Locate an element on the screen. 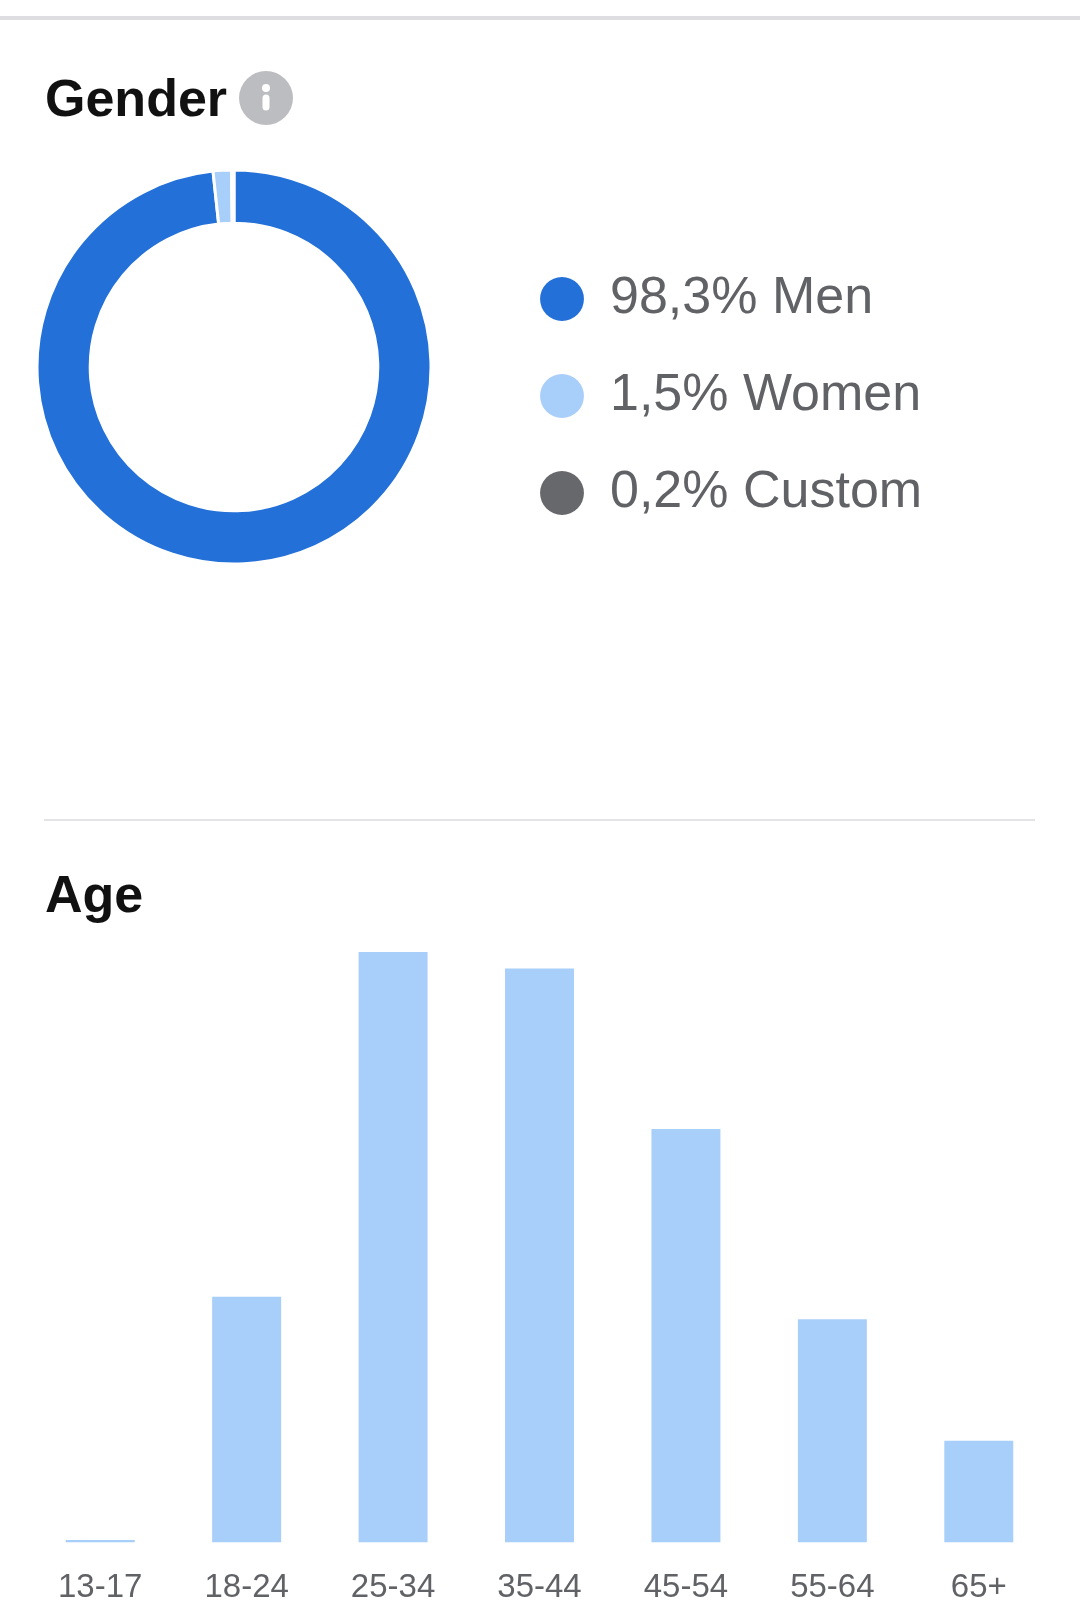 The height and width of the screenshot is (1612, 1080). legend-label: 98,3% Men is located at coordinates (742, 295).